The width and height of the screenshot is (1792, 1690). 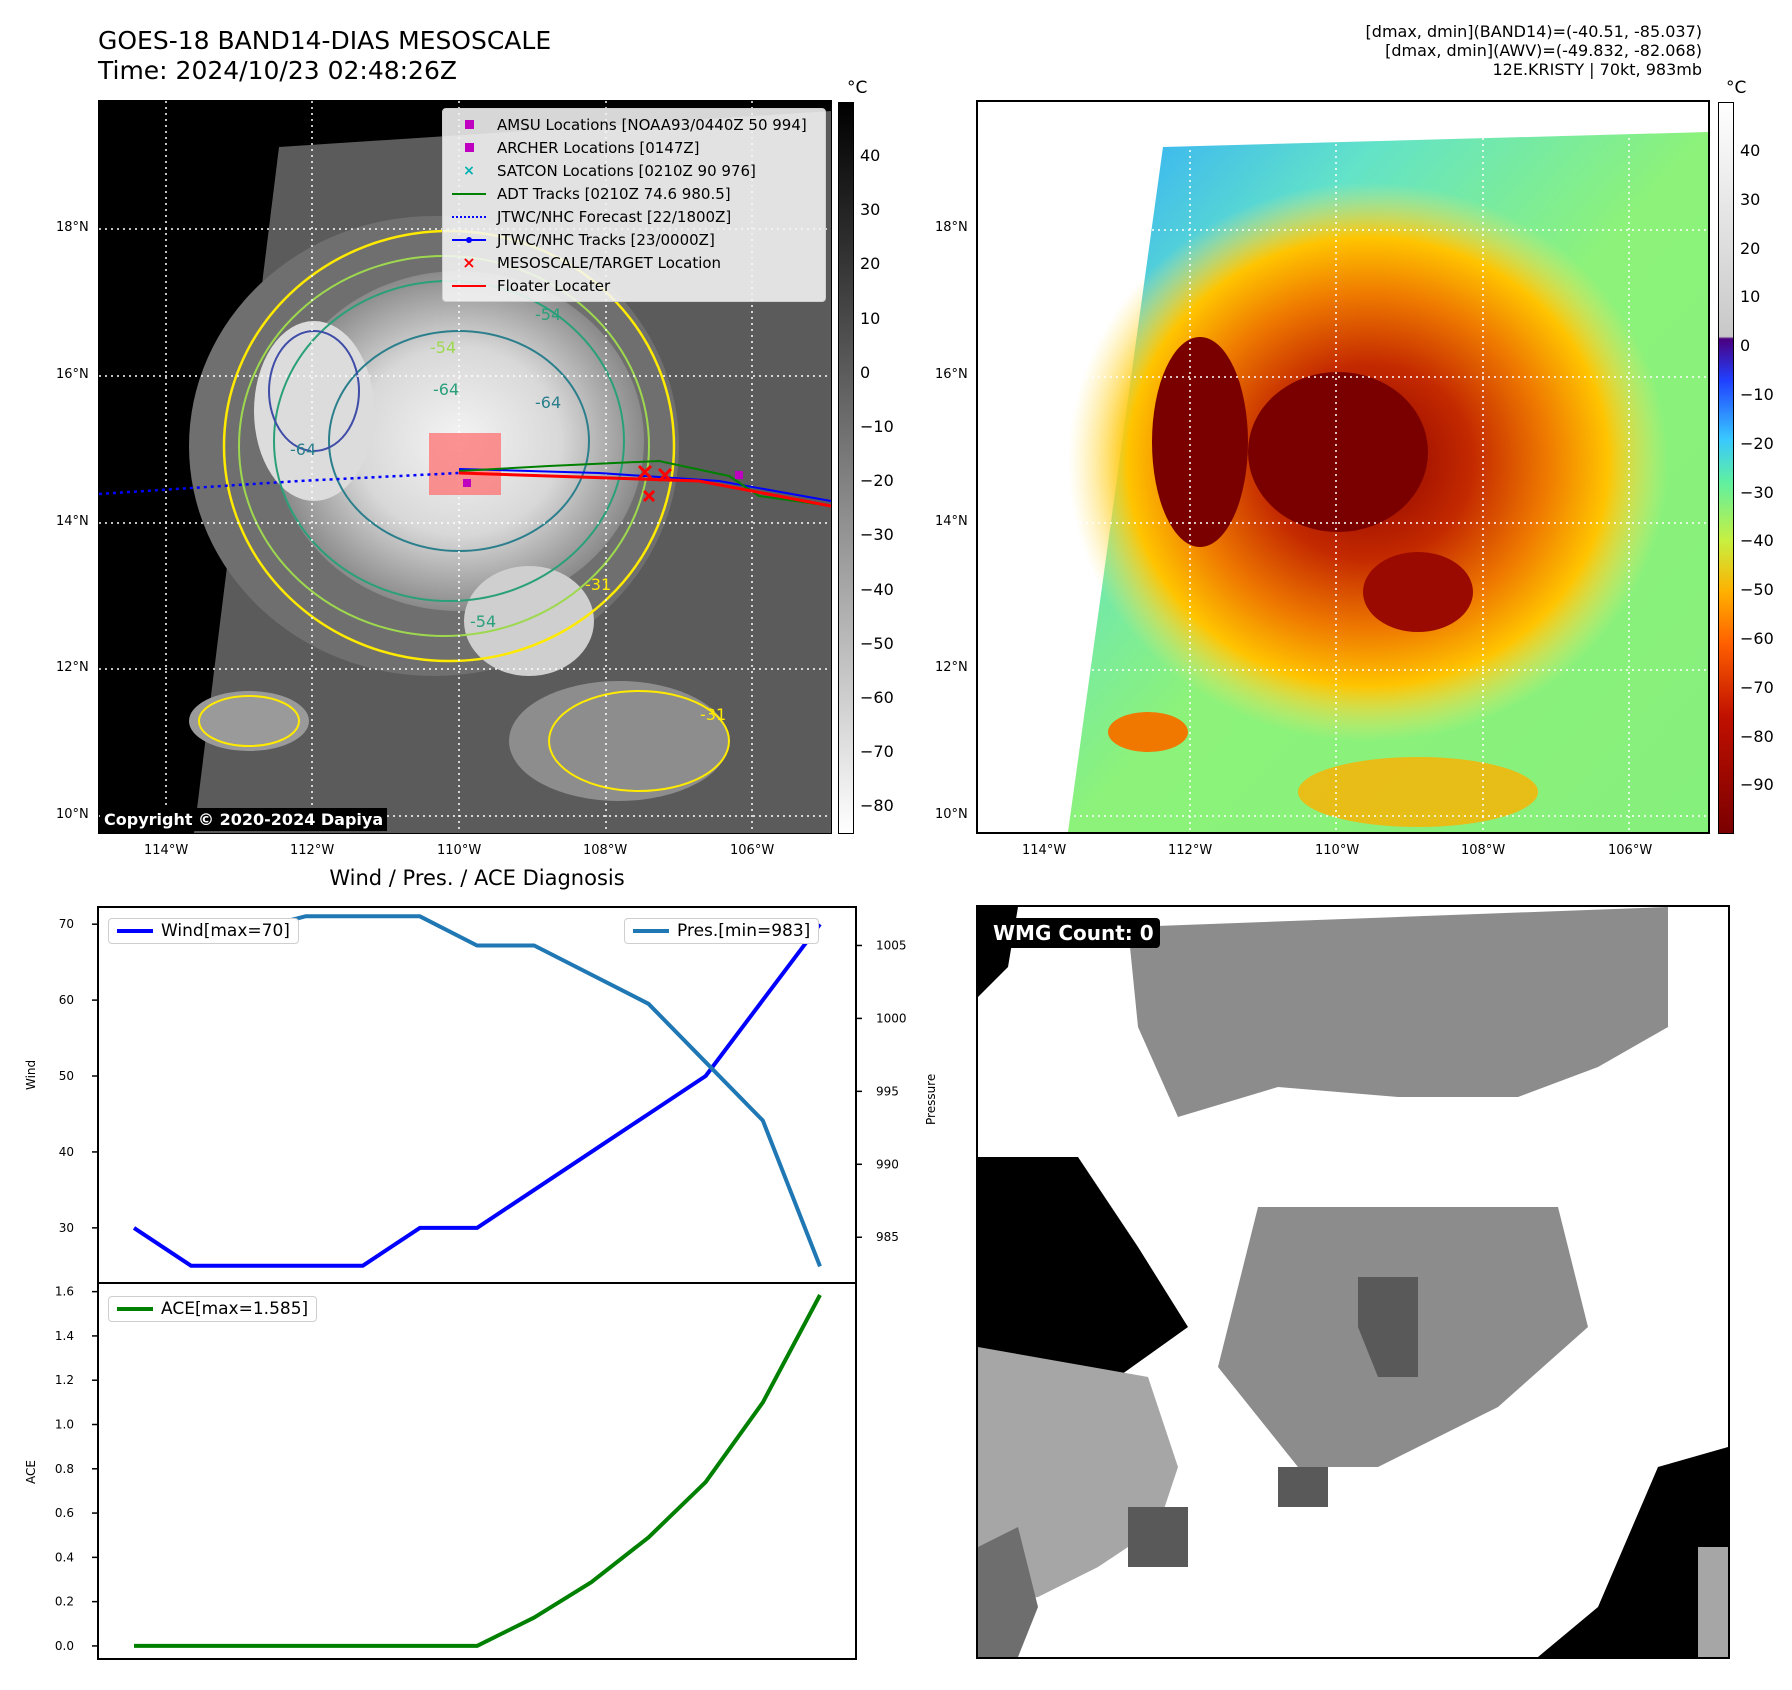 I want to click on info-line-1: [dmax, dmin](BAND14)=(-40.51, -85.037), so click(x=1533, y=31).